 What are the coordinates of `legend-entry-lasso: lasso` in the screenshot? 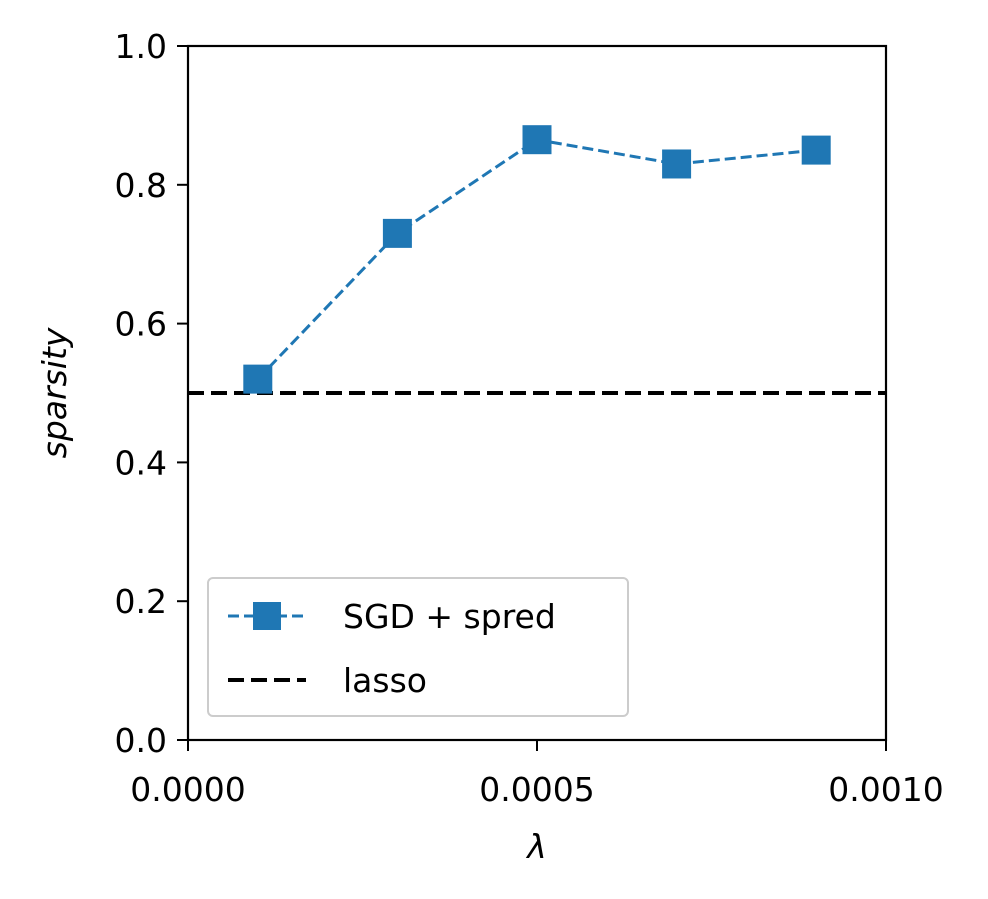 It's located at (327, 680).